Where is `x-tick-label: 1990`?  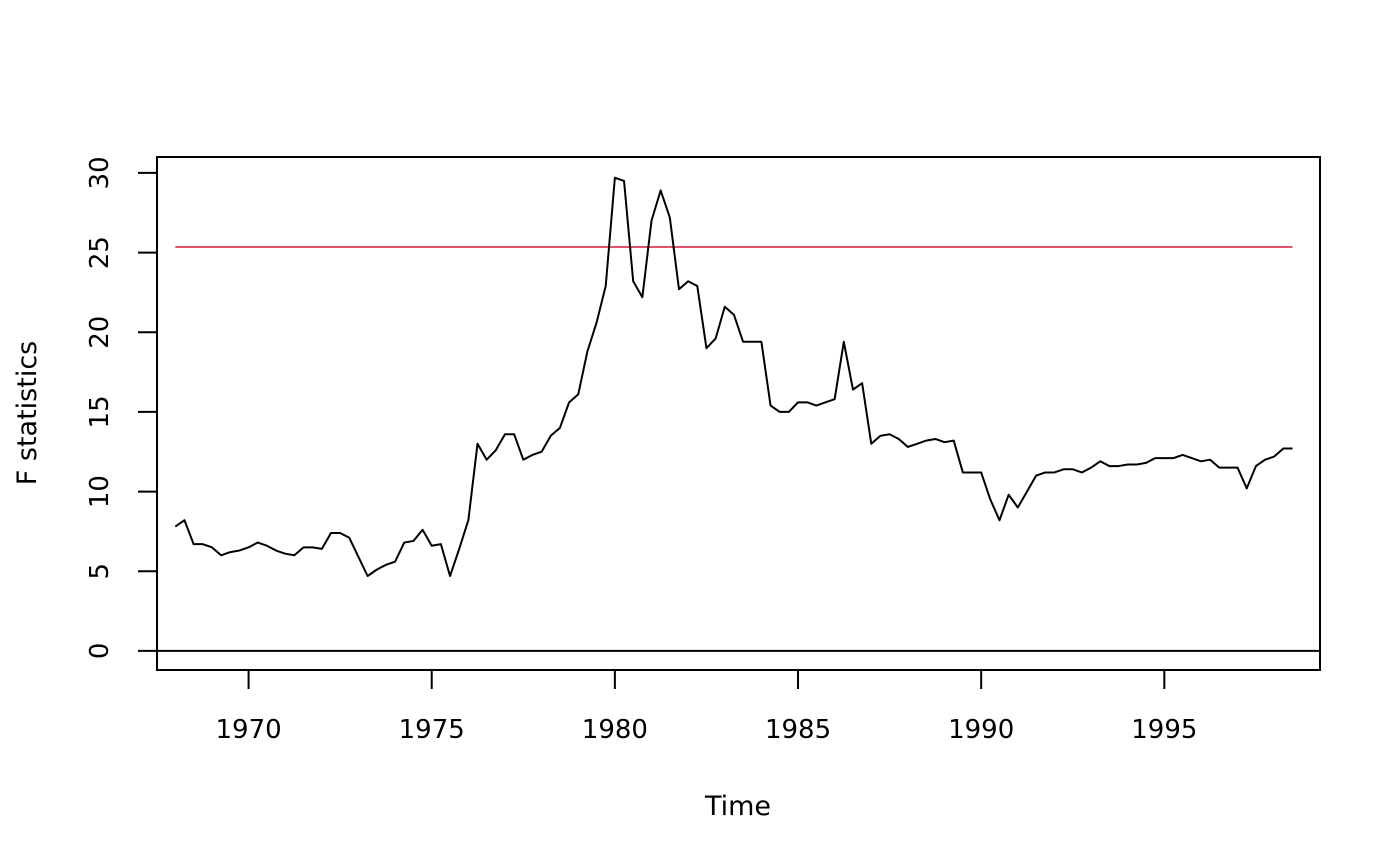 x-tick-label: 1990 is located at coordinates (981, 730).